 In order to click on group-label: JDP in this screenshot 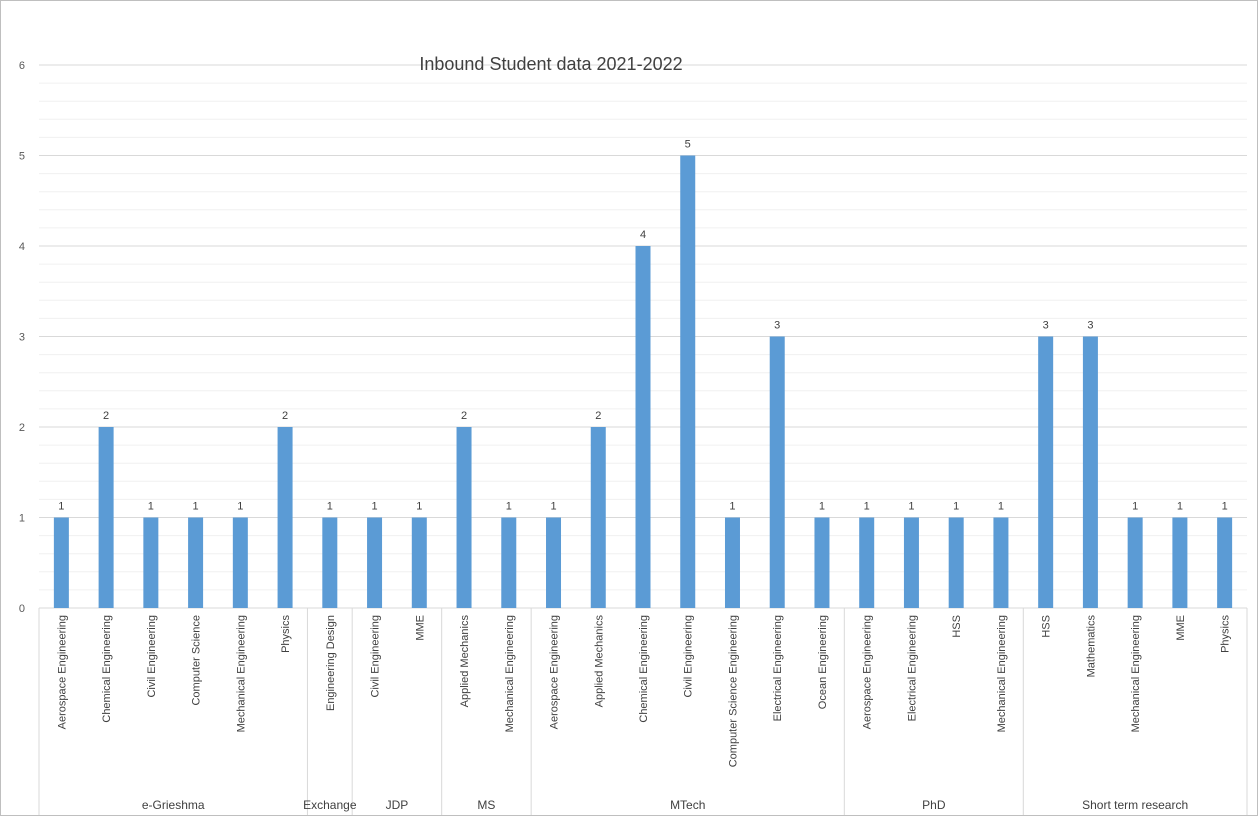, I will do `click(397, 805)`.